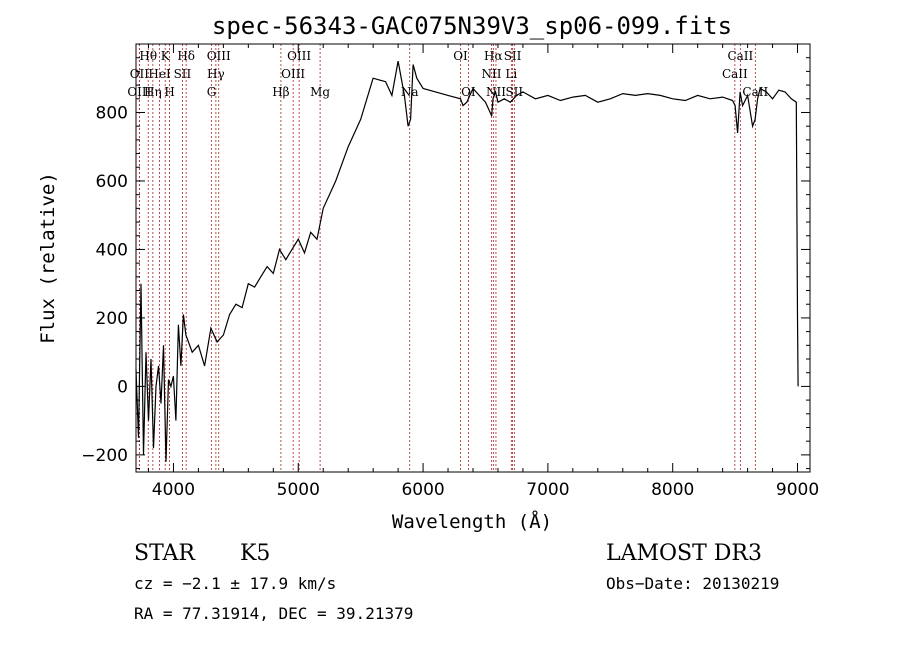 The height and width of the screenshot is (649, 900). I want to click on x-axis-label: Wavelength (Å), so click(472, 521).